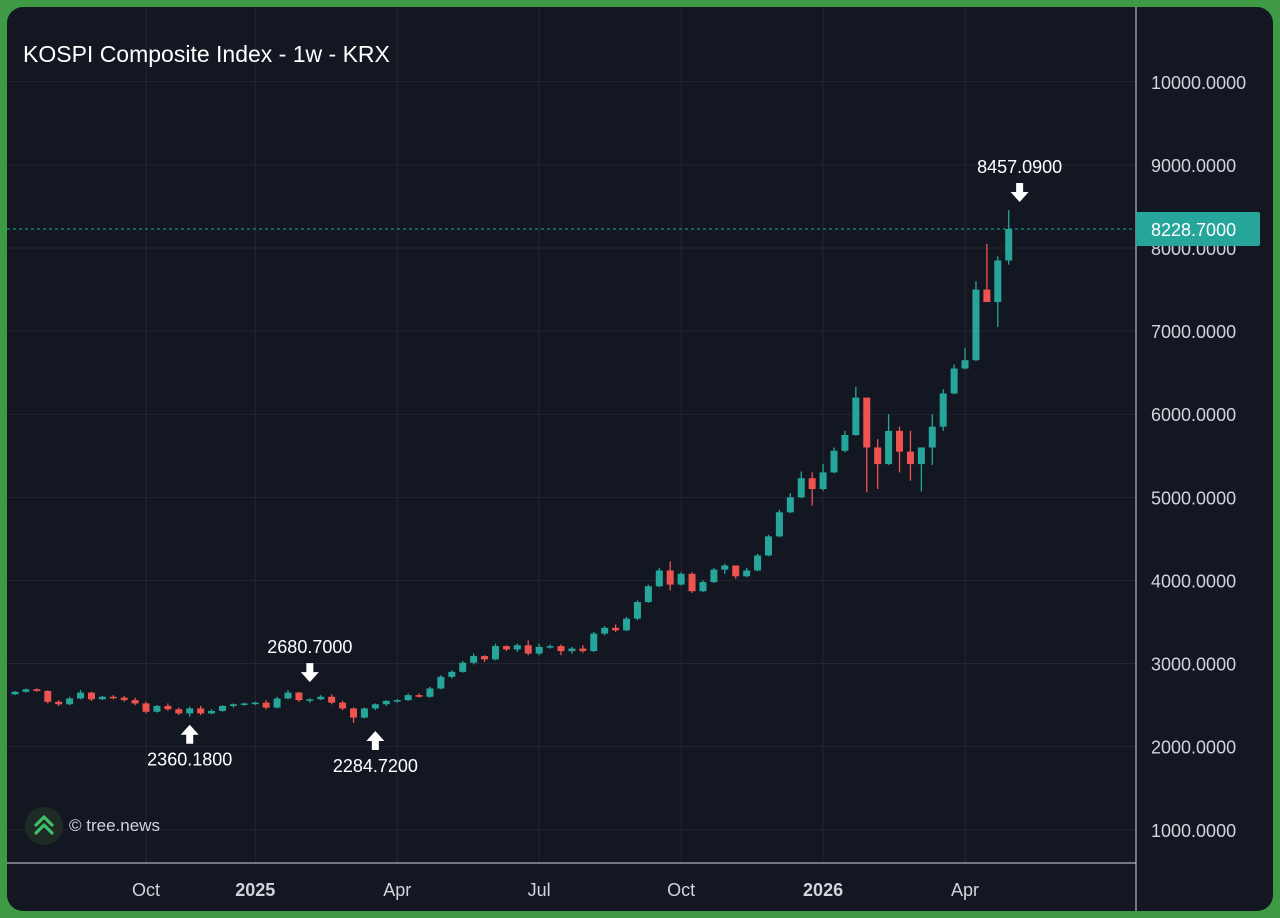 Image resolution: width=1280 pixels, height=918 pixels. I want to click on time-tick-label: Apr, so click(965, 890).